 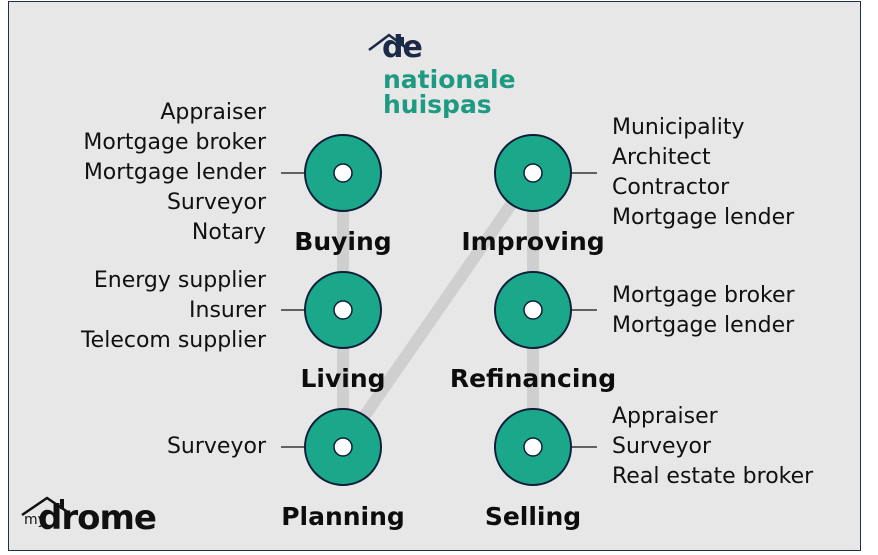 What do you see at coordinates (449, 79) in the screenshot?
I see `logo-nationale: nationale` at bounding box center [449, 79].